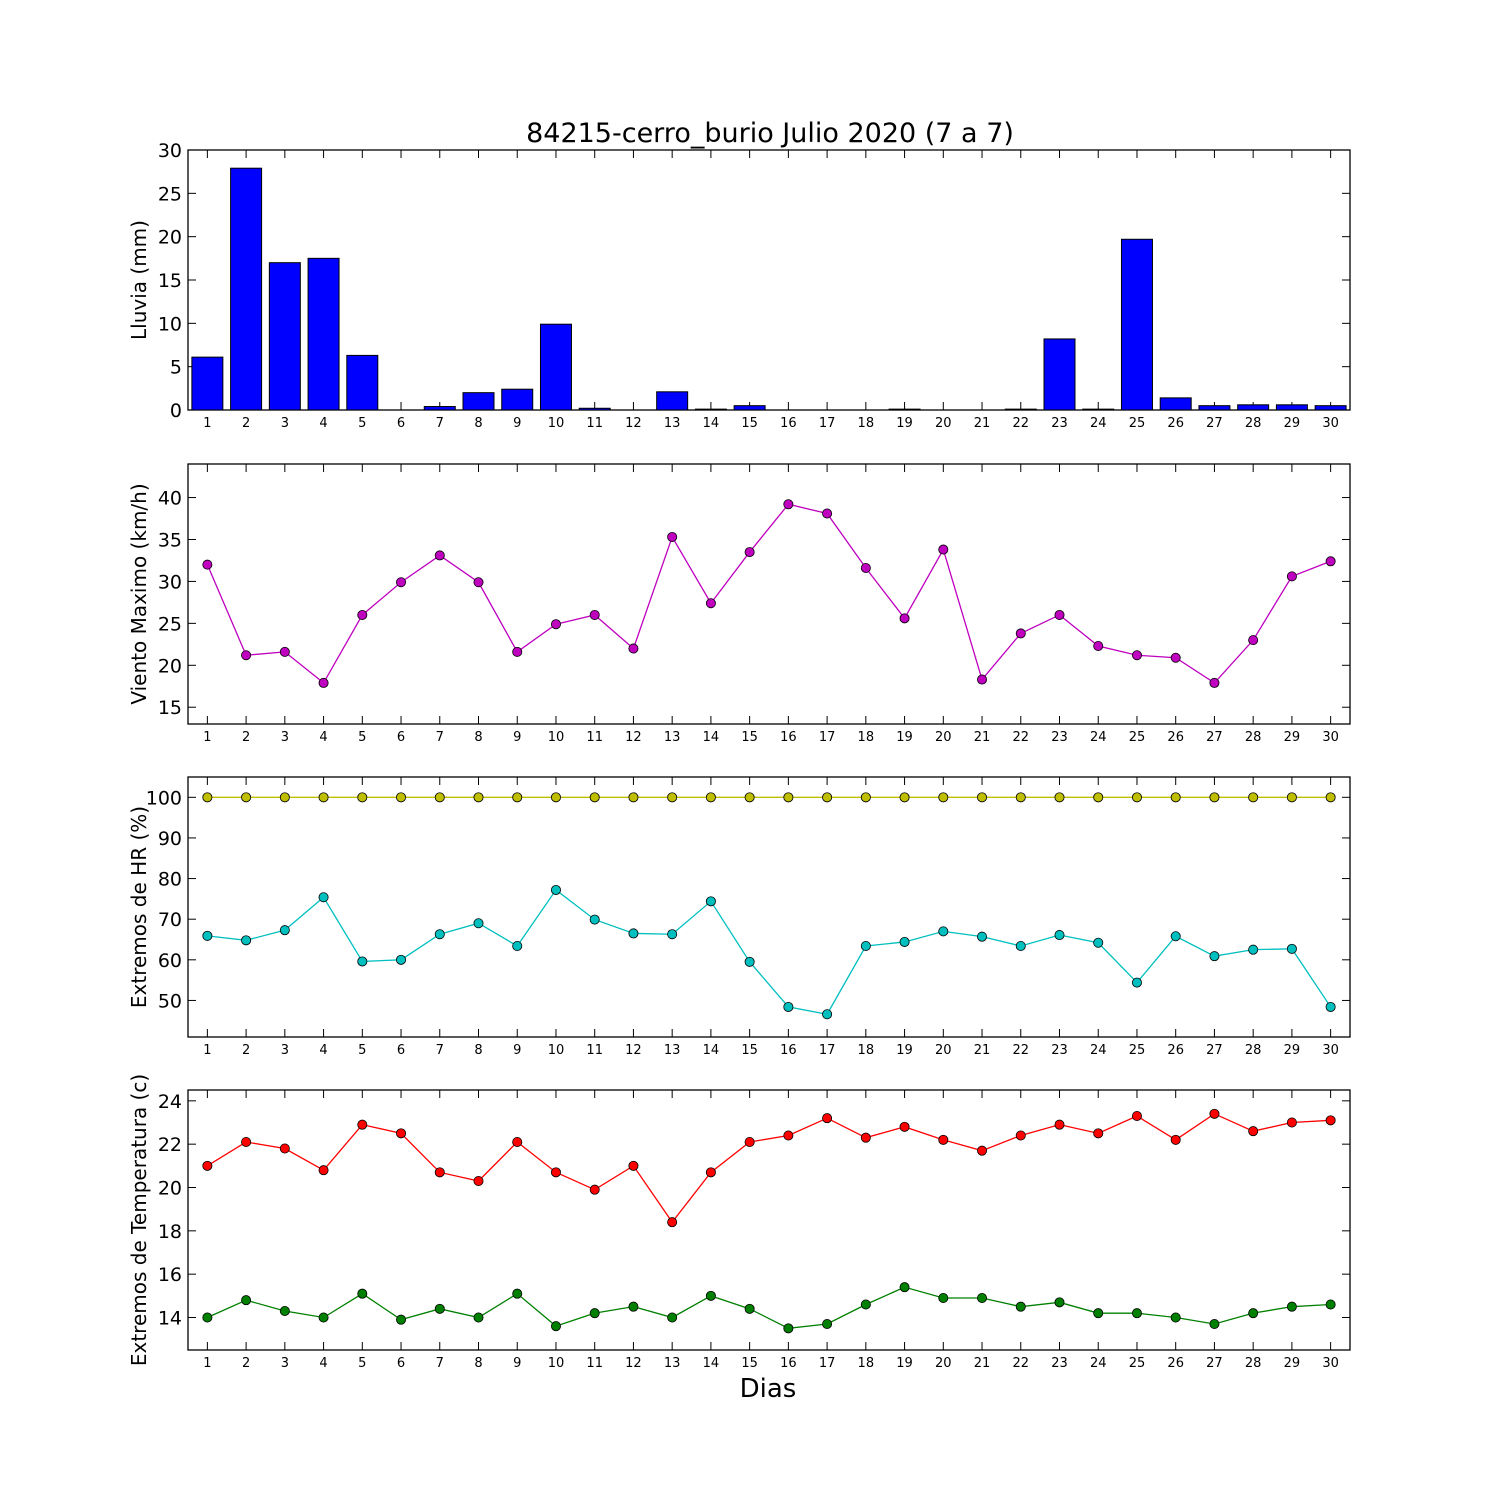 This screenshot has width=1500, height=1500. What do you see at coordinates (170, 1001) in the screenshot?
I see `y-tick-label: 50` at bounding box center [170, 1001].